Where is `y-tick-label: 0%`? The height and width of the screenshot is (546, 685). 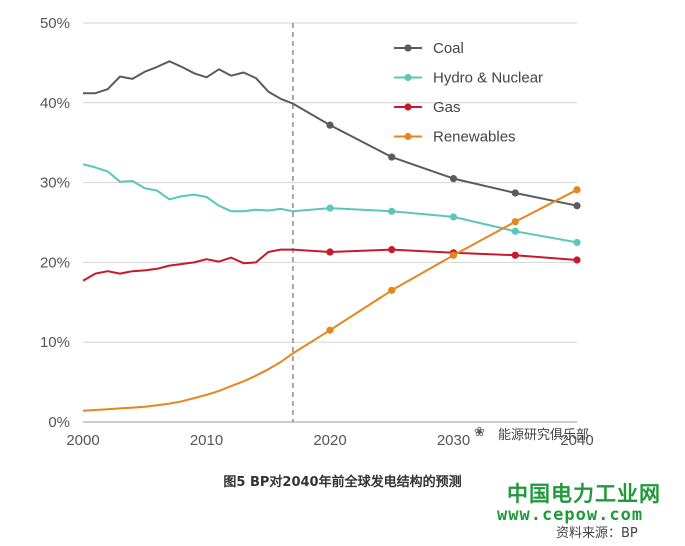
y-tick-label: 0% is located at coordinates (59, 422).